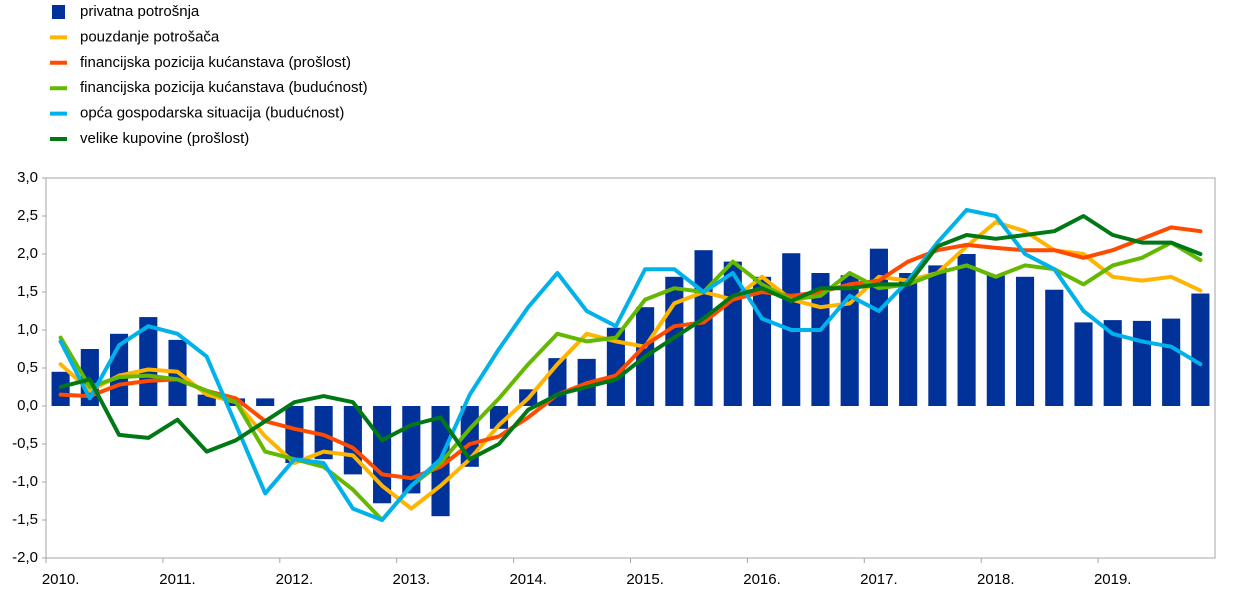  What do you see at coordinates (25, 519) in the screenshot?
I see `y-tick-label: -1,5` at bounding box center [25, 519].